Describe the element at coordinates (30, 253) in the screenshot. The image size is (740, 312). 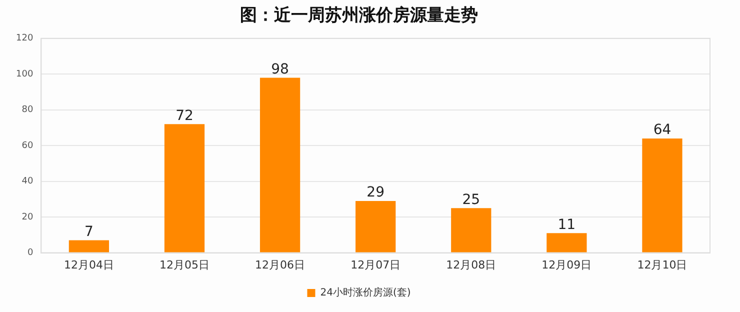
I see `y-tick-label: 0` at that location.